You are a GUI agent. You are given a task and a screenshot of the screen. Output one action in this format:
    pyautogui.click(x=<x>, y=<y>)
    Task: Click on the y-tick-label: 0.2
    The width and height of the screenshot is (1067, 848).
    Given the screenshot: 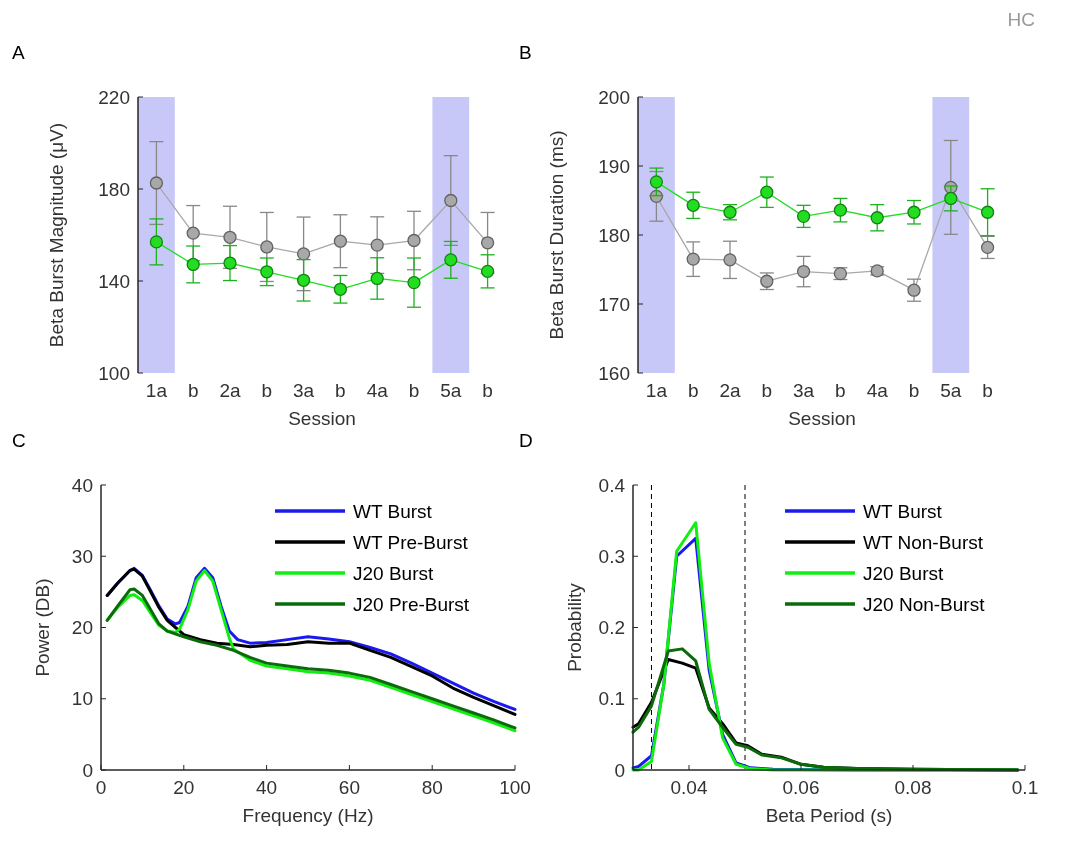 What is the action you would take?
    pyautogui.click(x=611, y=628)
    